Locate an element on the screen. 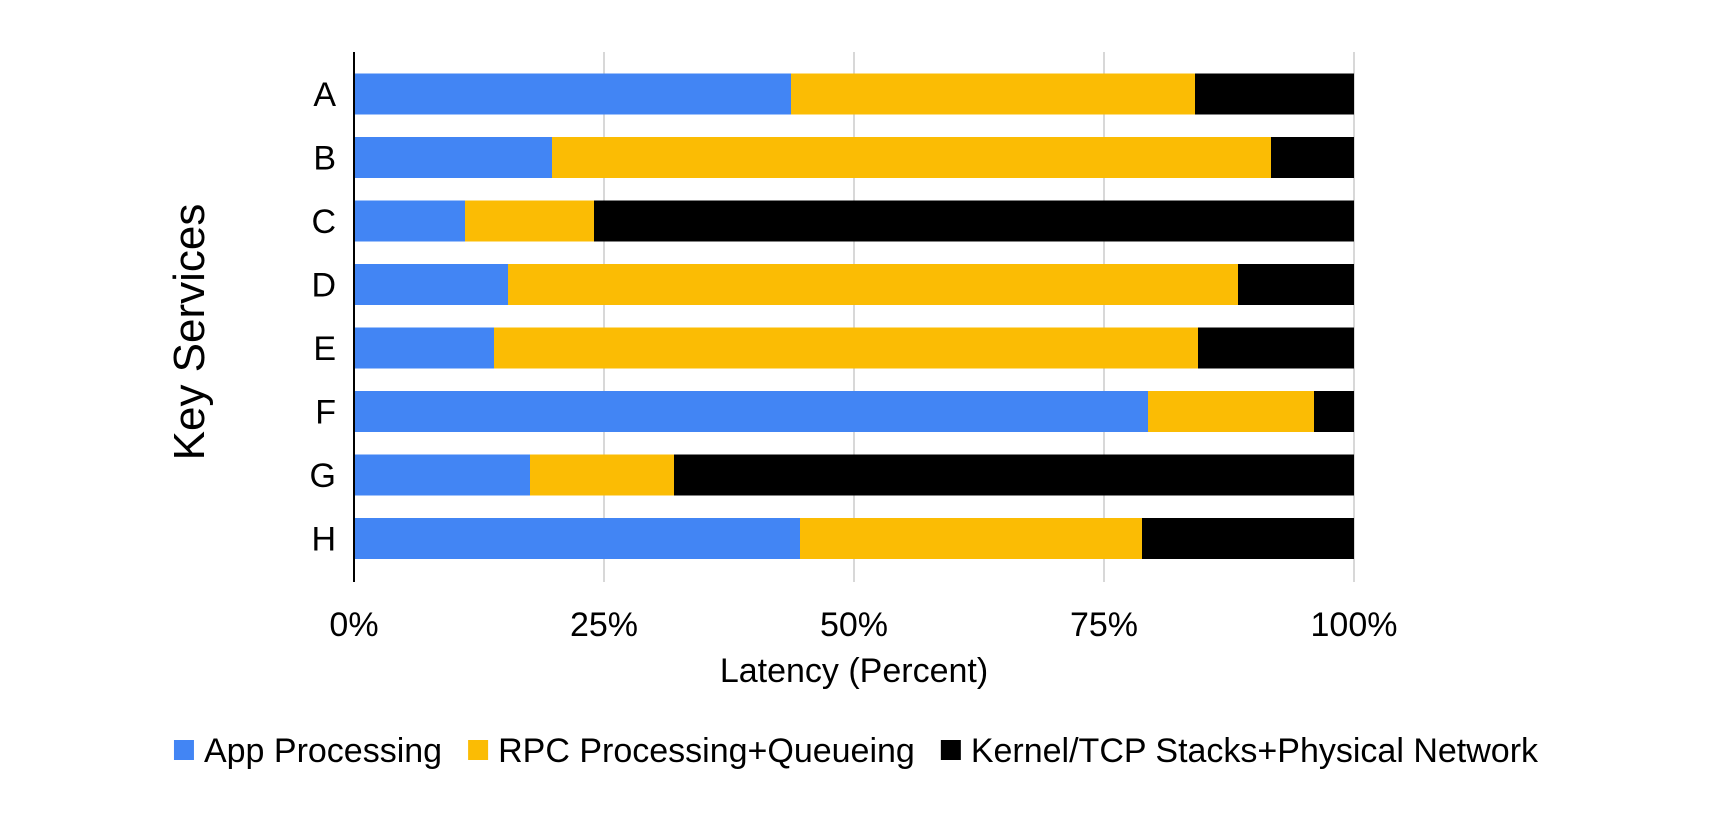 The image size is (1712, 820). y-tick-label: G is located at coordinates (323, 476).